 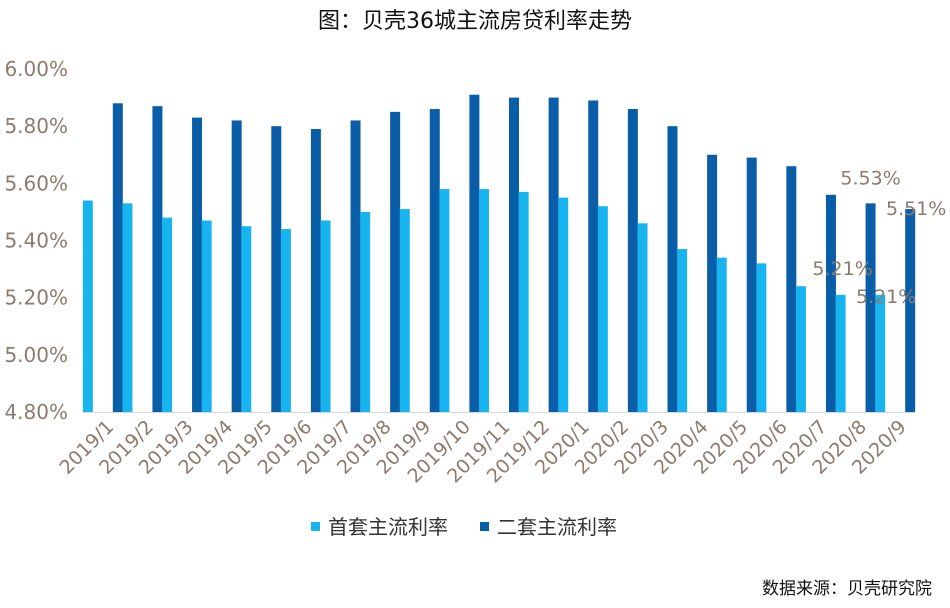 I want to click on legend-swatch-second-home, so click(x=484, y=526).